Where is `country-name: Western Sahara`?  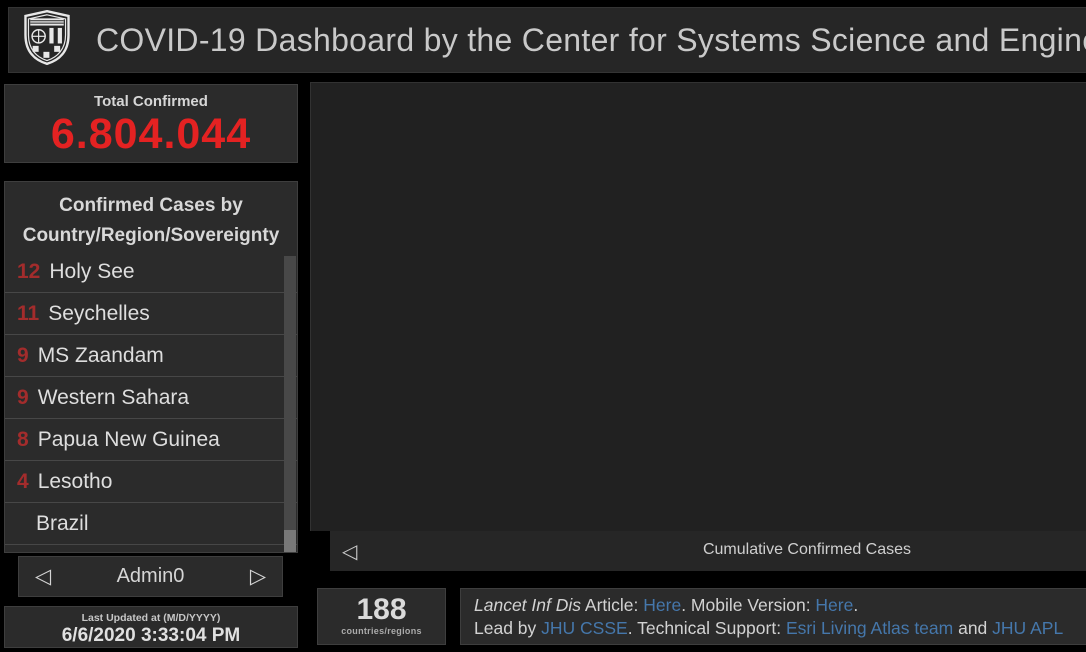
country-name: Western Sahara is located at coordinates (113, 397).